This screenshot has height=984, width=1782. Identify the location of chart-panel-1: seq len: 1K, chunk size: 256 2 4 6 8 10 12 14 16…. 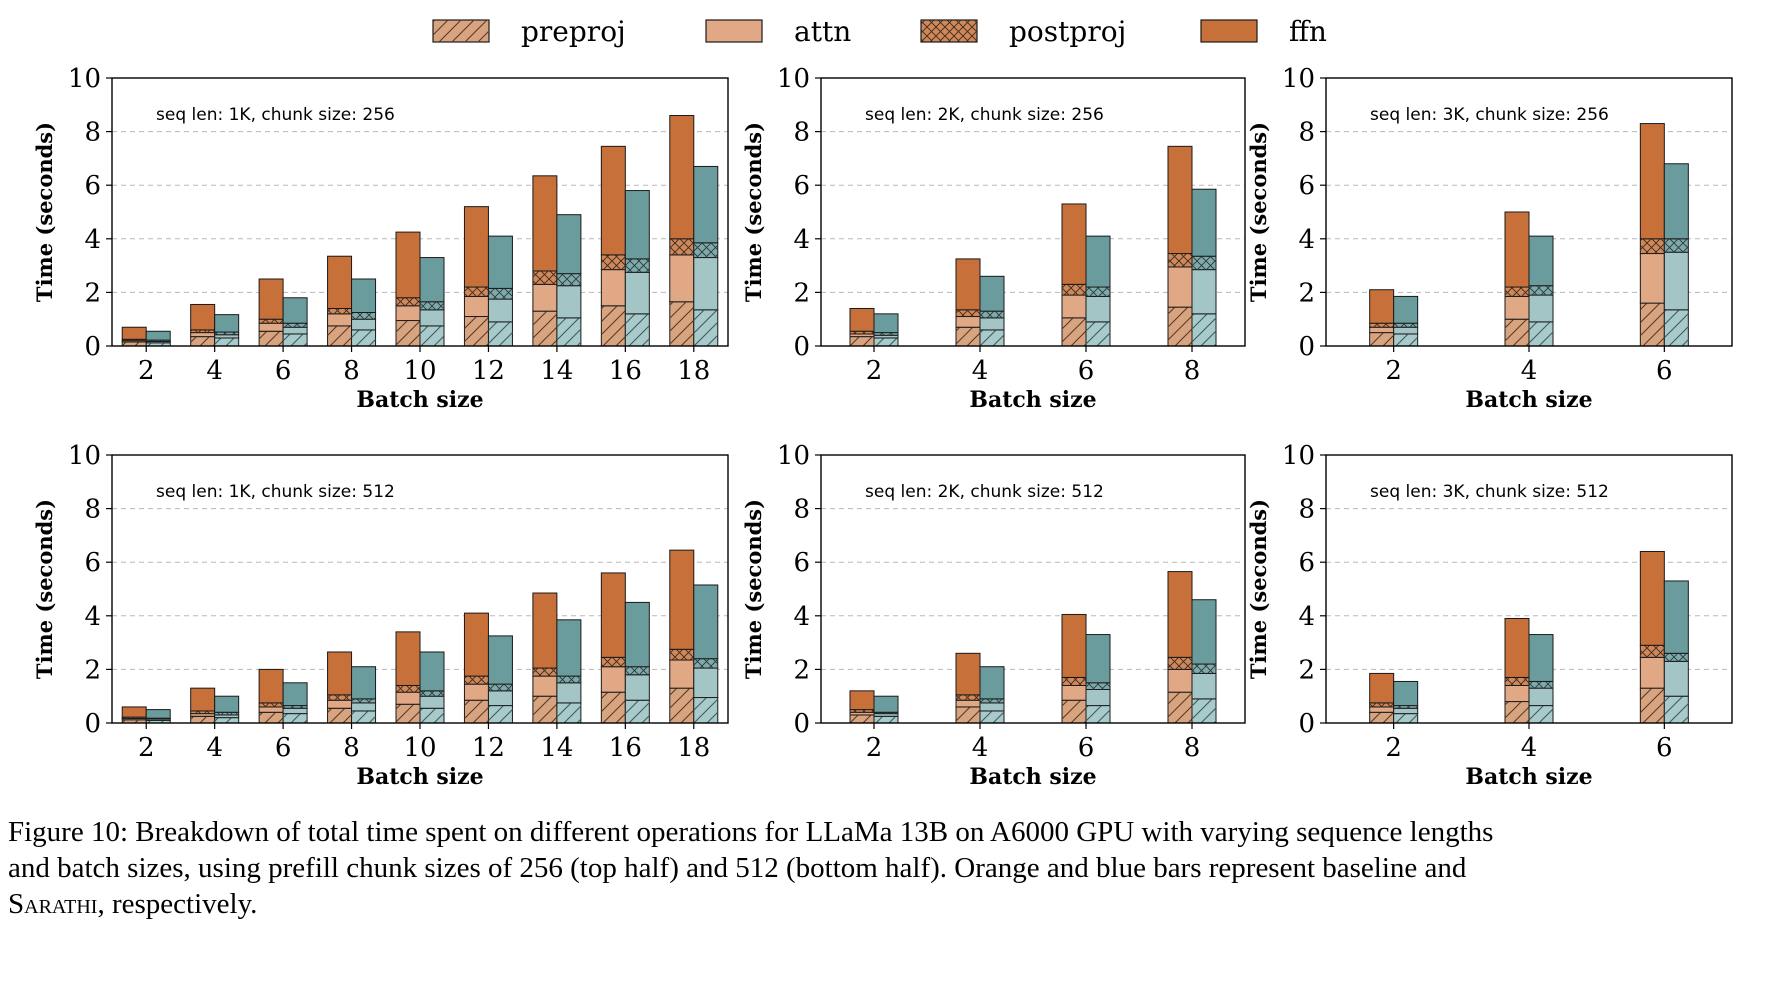
(380, 238).